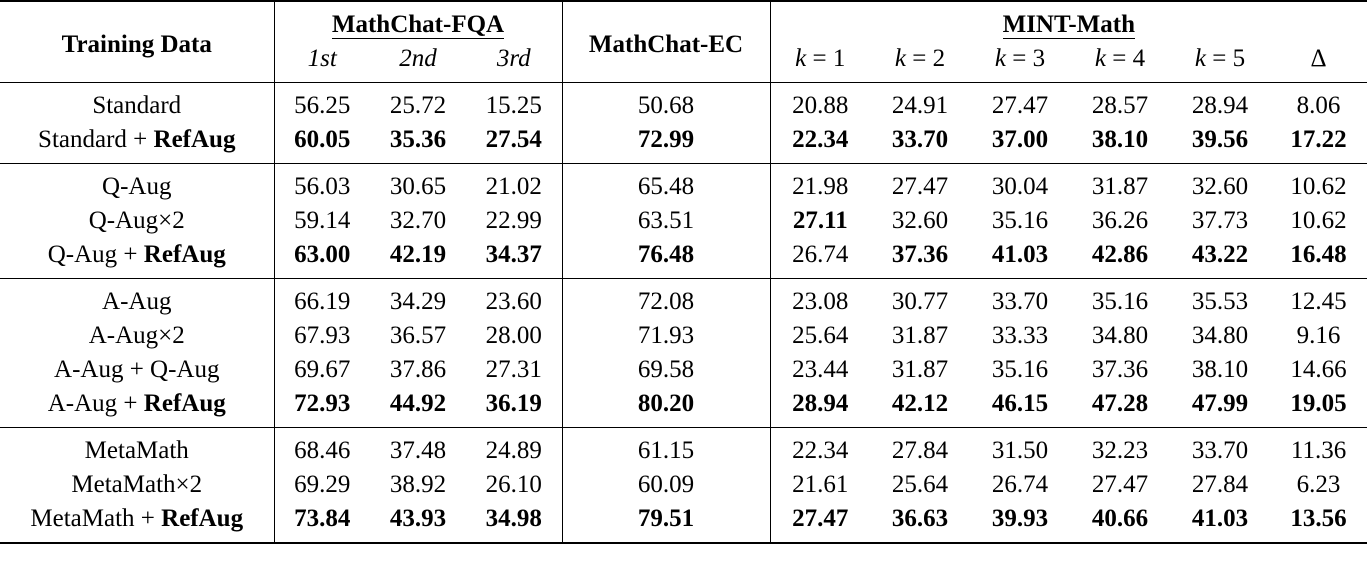 This screenshot has height=578, width=1367. What do you see at coordinates (137, 447) in the screenshot?
I see `row-label: MetaMath` at bounding box center [137, 447].